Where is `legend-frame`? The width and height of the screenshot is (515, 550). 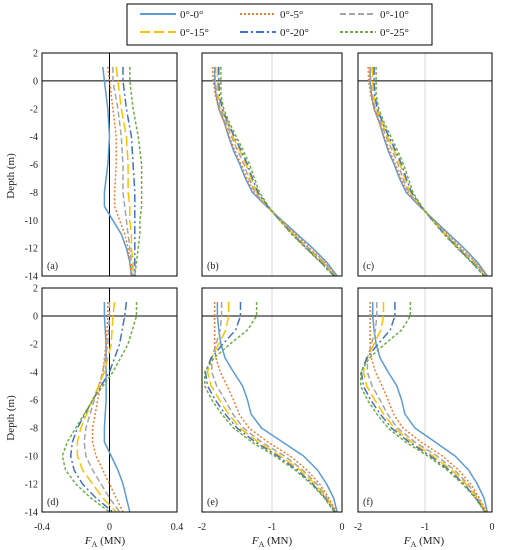
legend-frame is located at coordinates (279, 24).